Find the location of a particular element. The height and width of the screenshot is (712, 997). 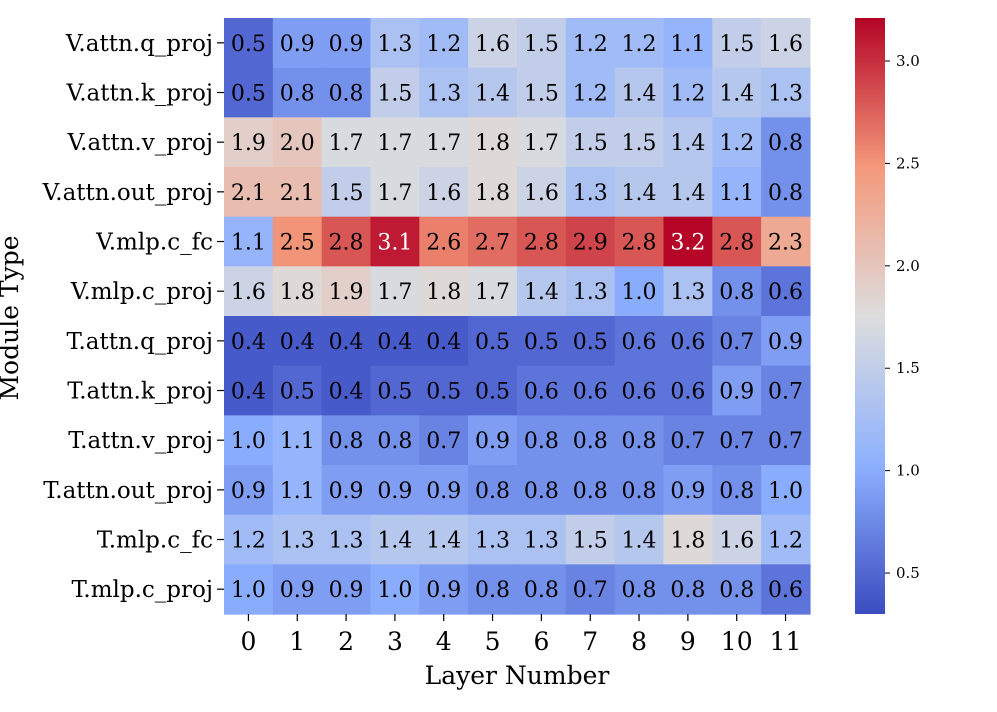

cell-value-label: 0.7 is located at coordinates (443, 441).